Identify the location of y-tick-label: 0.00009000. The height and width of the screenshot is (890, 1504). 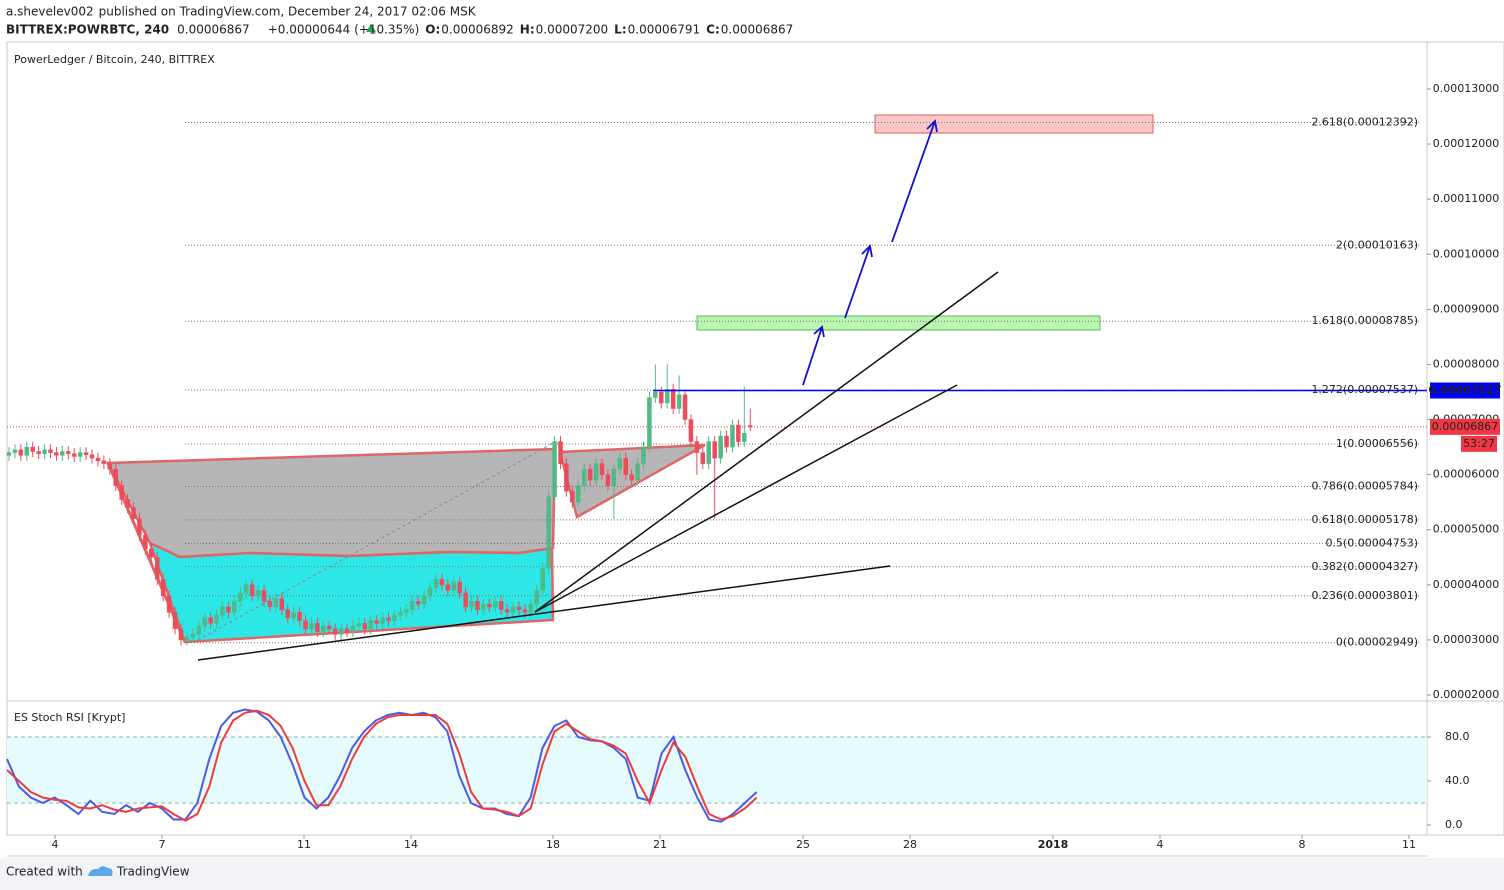
(1466, 308).